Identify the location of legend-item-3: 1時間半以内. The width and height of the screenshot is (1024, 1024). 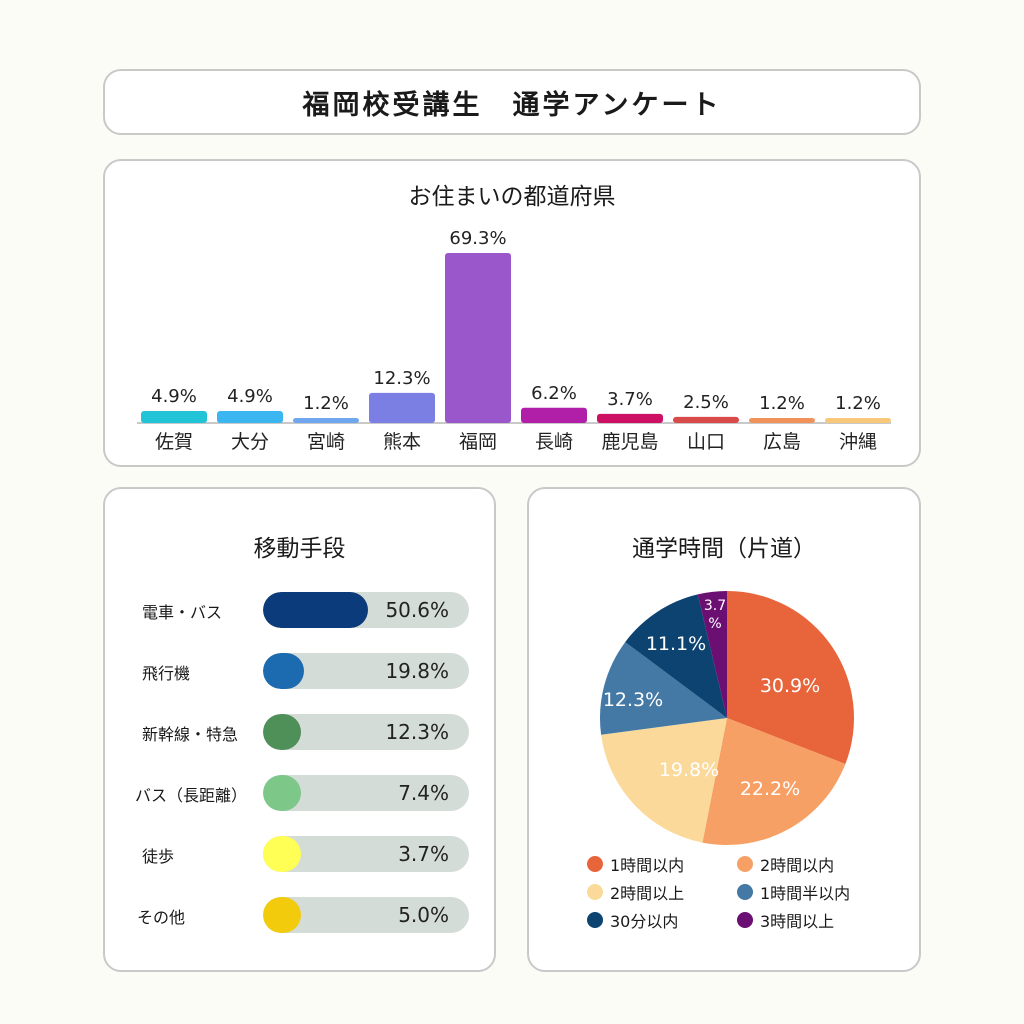
(793, 892).